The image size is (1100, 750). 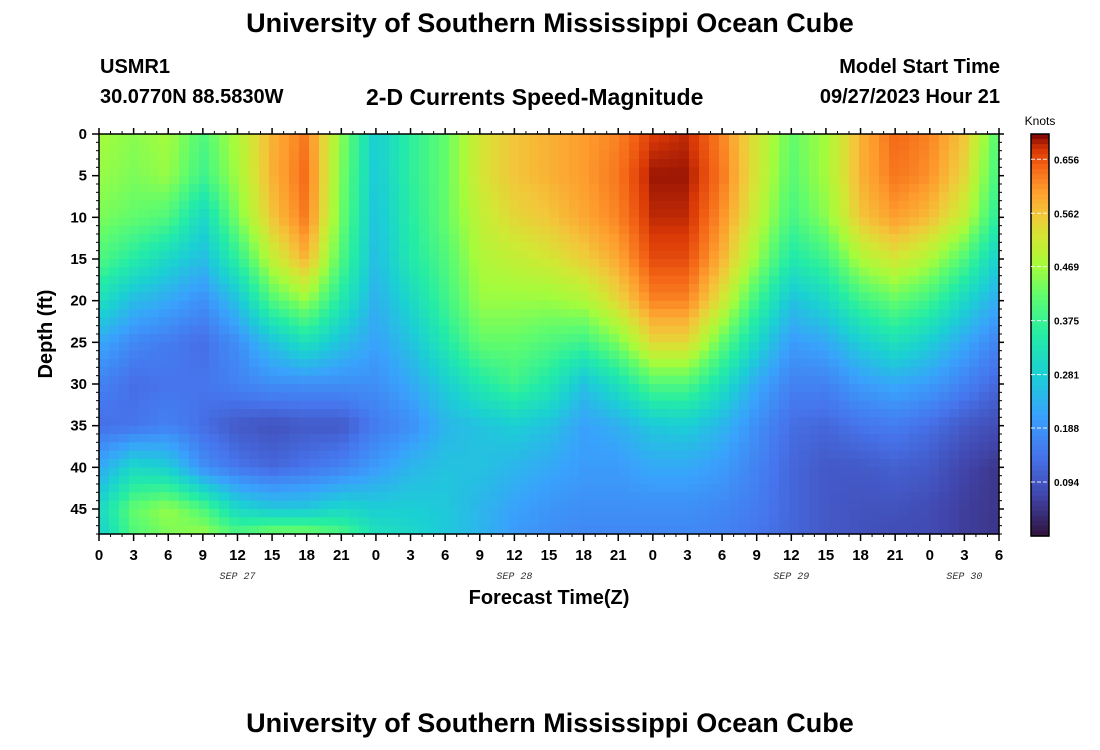 I want to click on colorbar-segment, so click(x=1040, y=332).